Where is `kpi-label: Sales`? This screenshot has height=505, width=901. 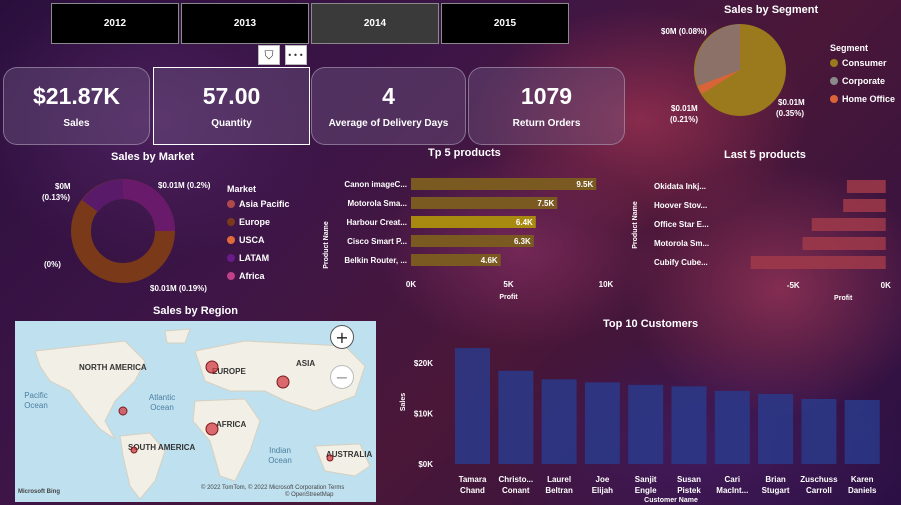
kpi-label: Sales is located at coordinates (76, 123).